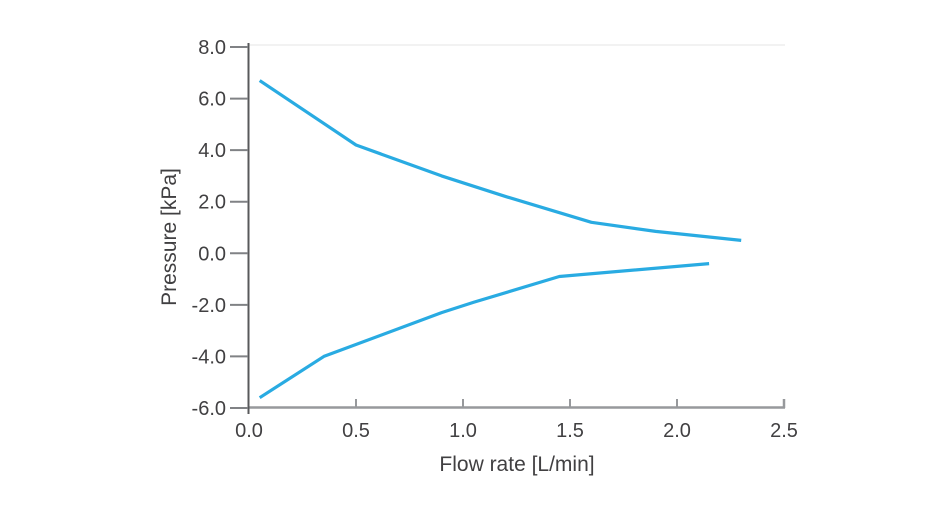 The height and width of the screenshot is (524, 951). I want to click on y-axis-title: Pressure [kPa], so click(169, 237).